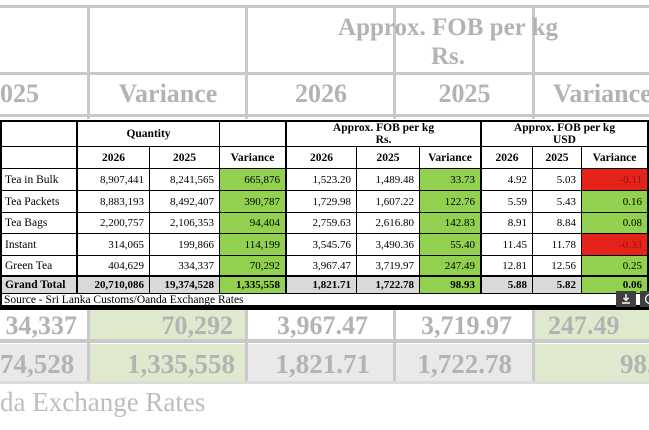 This screenshot has height=430, width=649. I want to click on cell-total: 5.82, so click(557, 285).